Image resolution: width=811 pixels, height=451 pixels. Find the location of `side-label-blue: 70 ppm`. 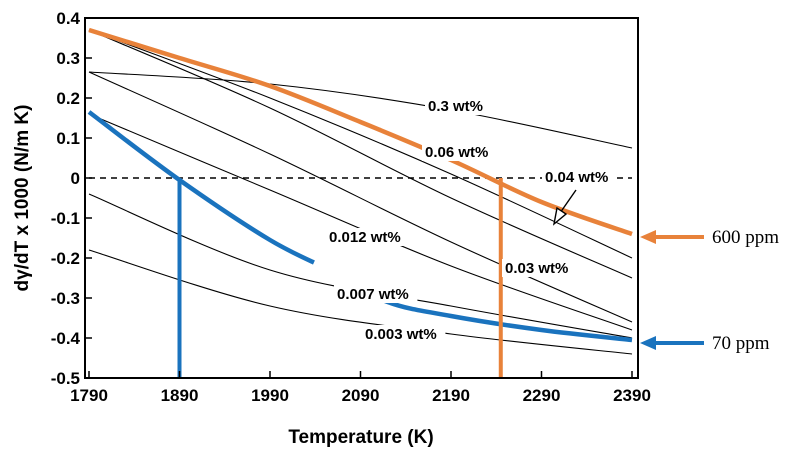

side-label-blue: 70 ppm is located at coordinates (741, 343).